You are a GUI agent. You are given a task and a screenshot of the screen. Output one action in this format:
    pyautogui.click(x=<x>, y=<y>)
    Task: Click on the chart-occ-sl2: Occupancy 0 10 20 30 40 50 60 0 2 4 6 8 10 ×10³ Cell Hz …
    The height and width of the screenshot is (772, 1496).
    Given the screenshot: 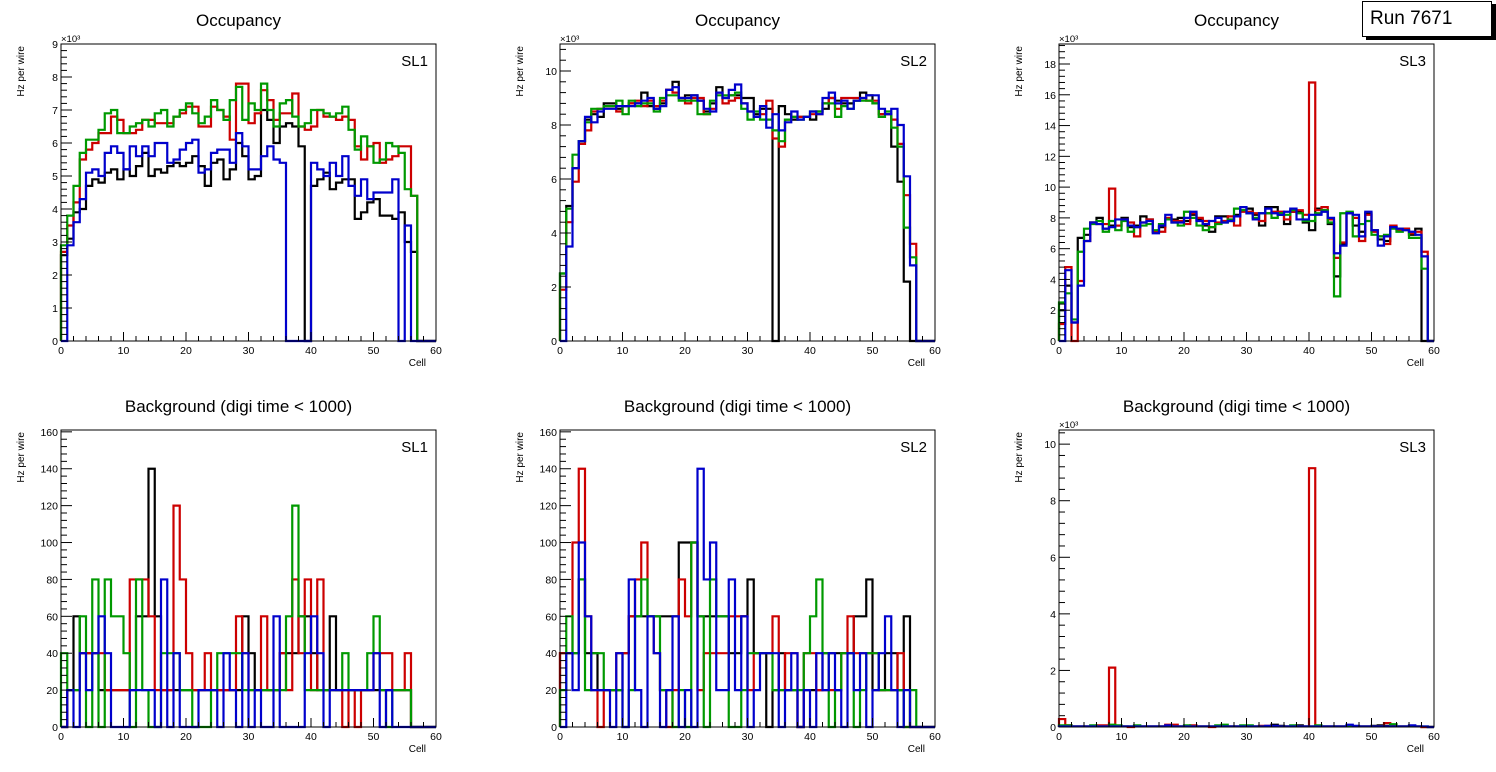 What is the action you would take?
    pyautogui.click(x=728, y=190)
    